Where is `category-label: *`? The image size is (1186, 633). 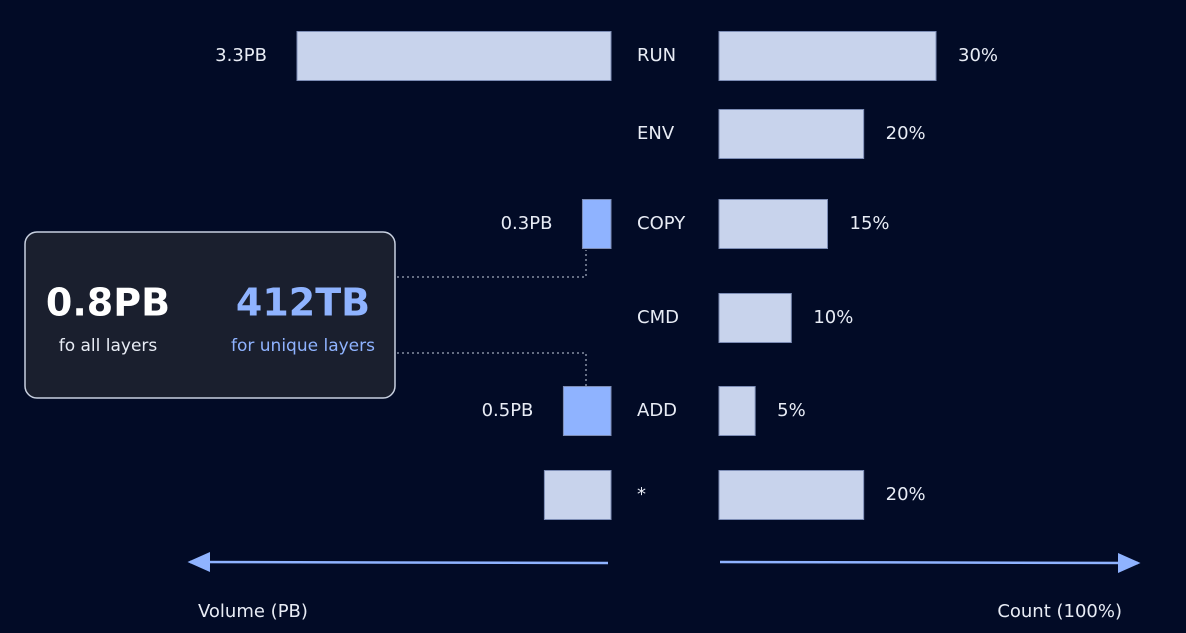
category-label: * is located at coordinates (641, 494).